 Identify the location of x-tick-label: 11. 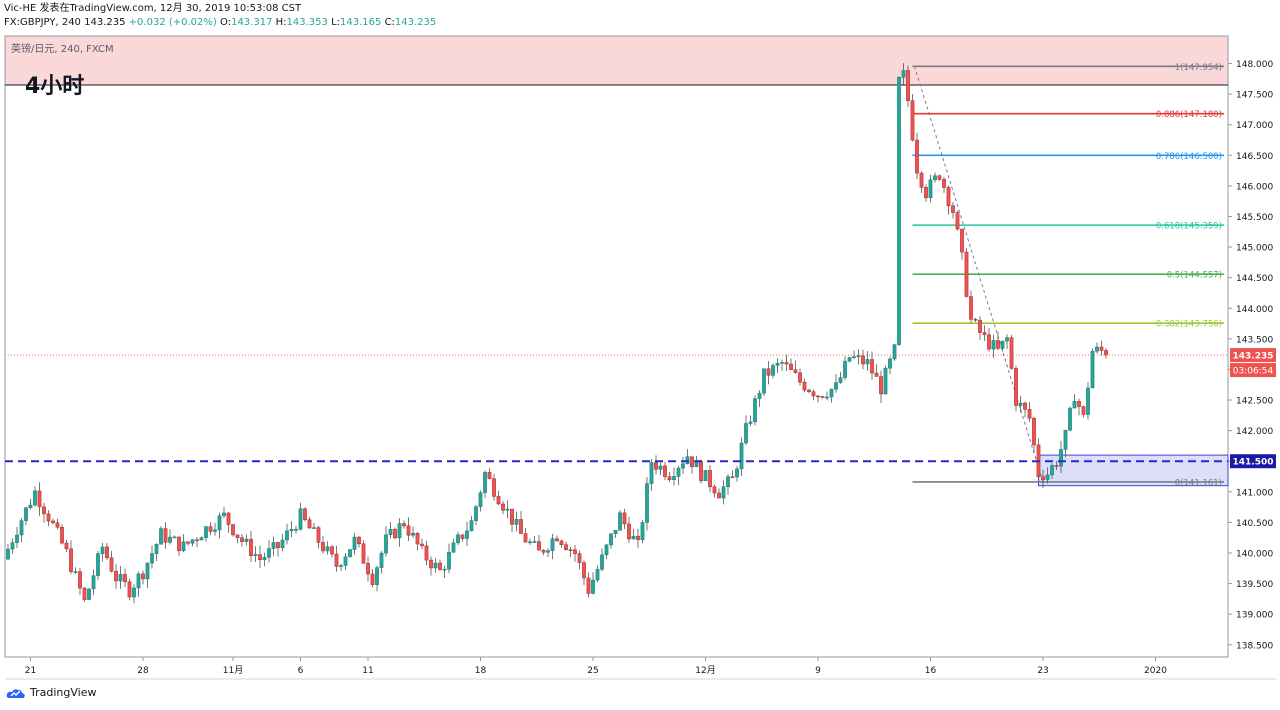
(367, 671).